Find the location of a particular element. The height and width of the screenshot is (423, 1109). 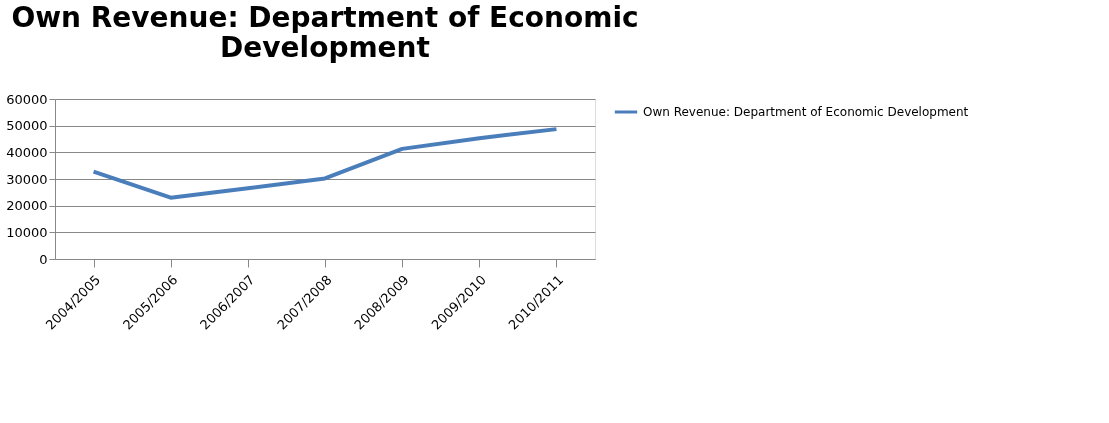

y-tick-label: 60000 is located at coordinates (27, 99).